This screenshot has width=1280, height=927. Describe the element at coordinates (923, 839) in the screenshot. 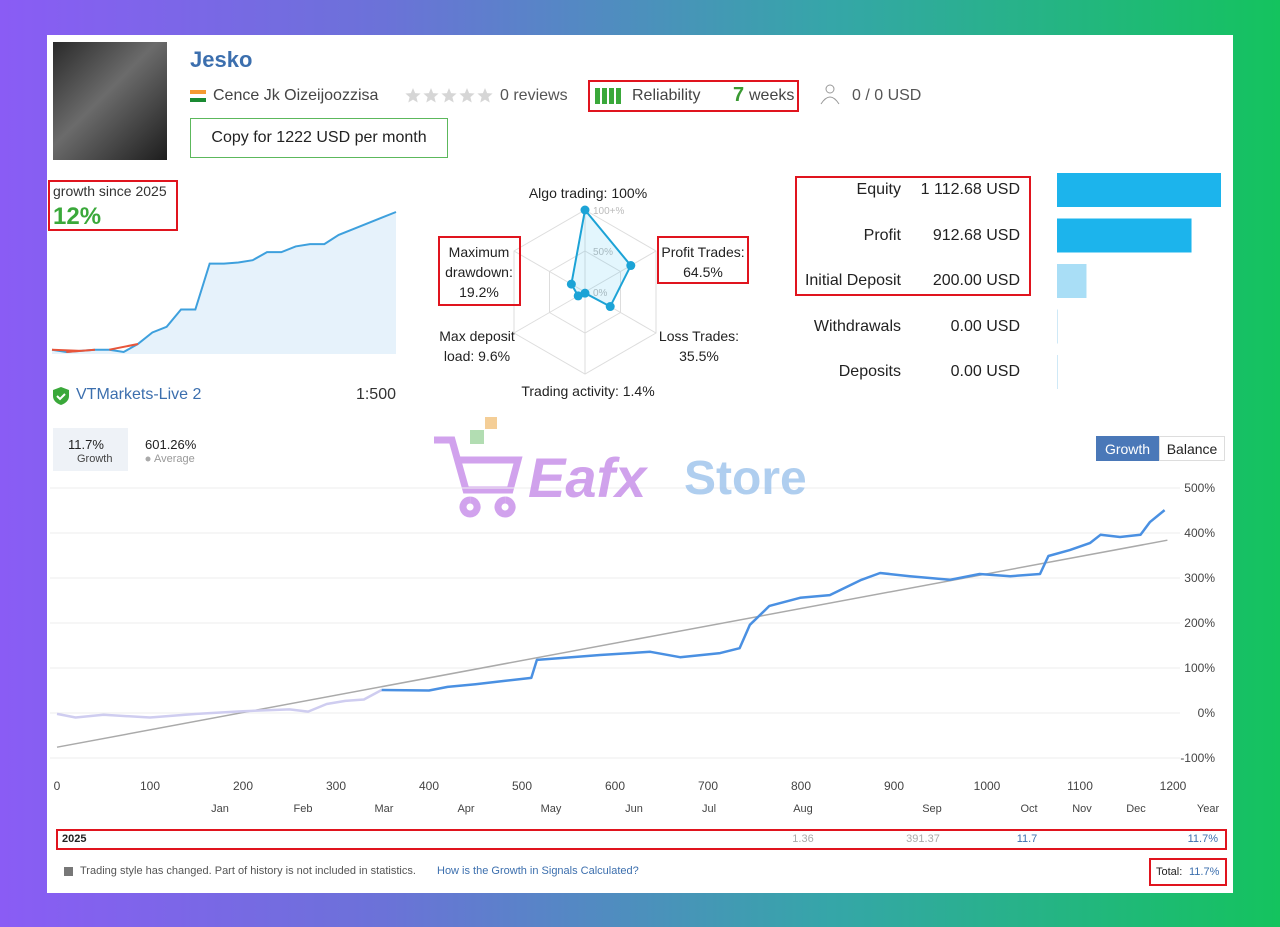

I see `year-cell: 391.37` at that location.